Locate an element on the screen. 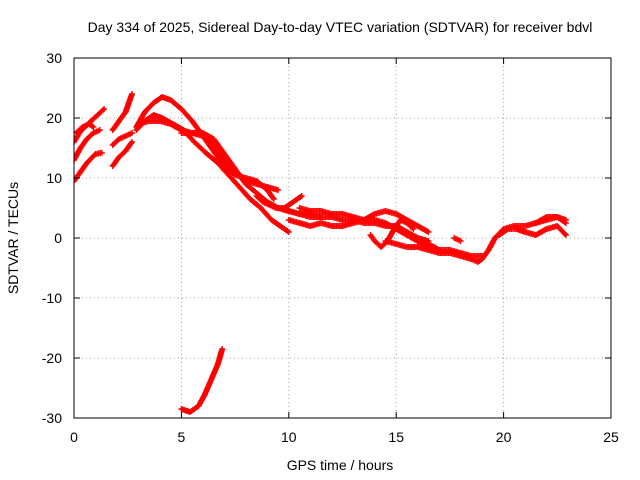 The width and height of the screenshot is (640, 480). x-tick-label: 10 is located at coordinates (289, 437).